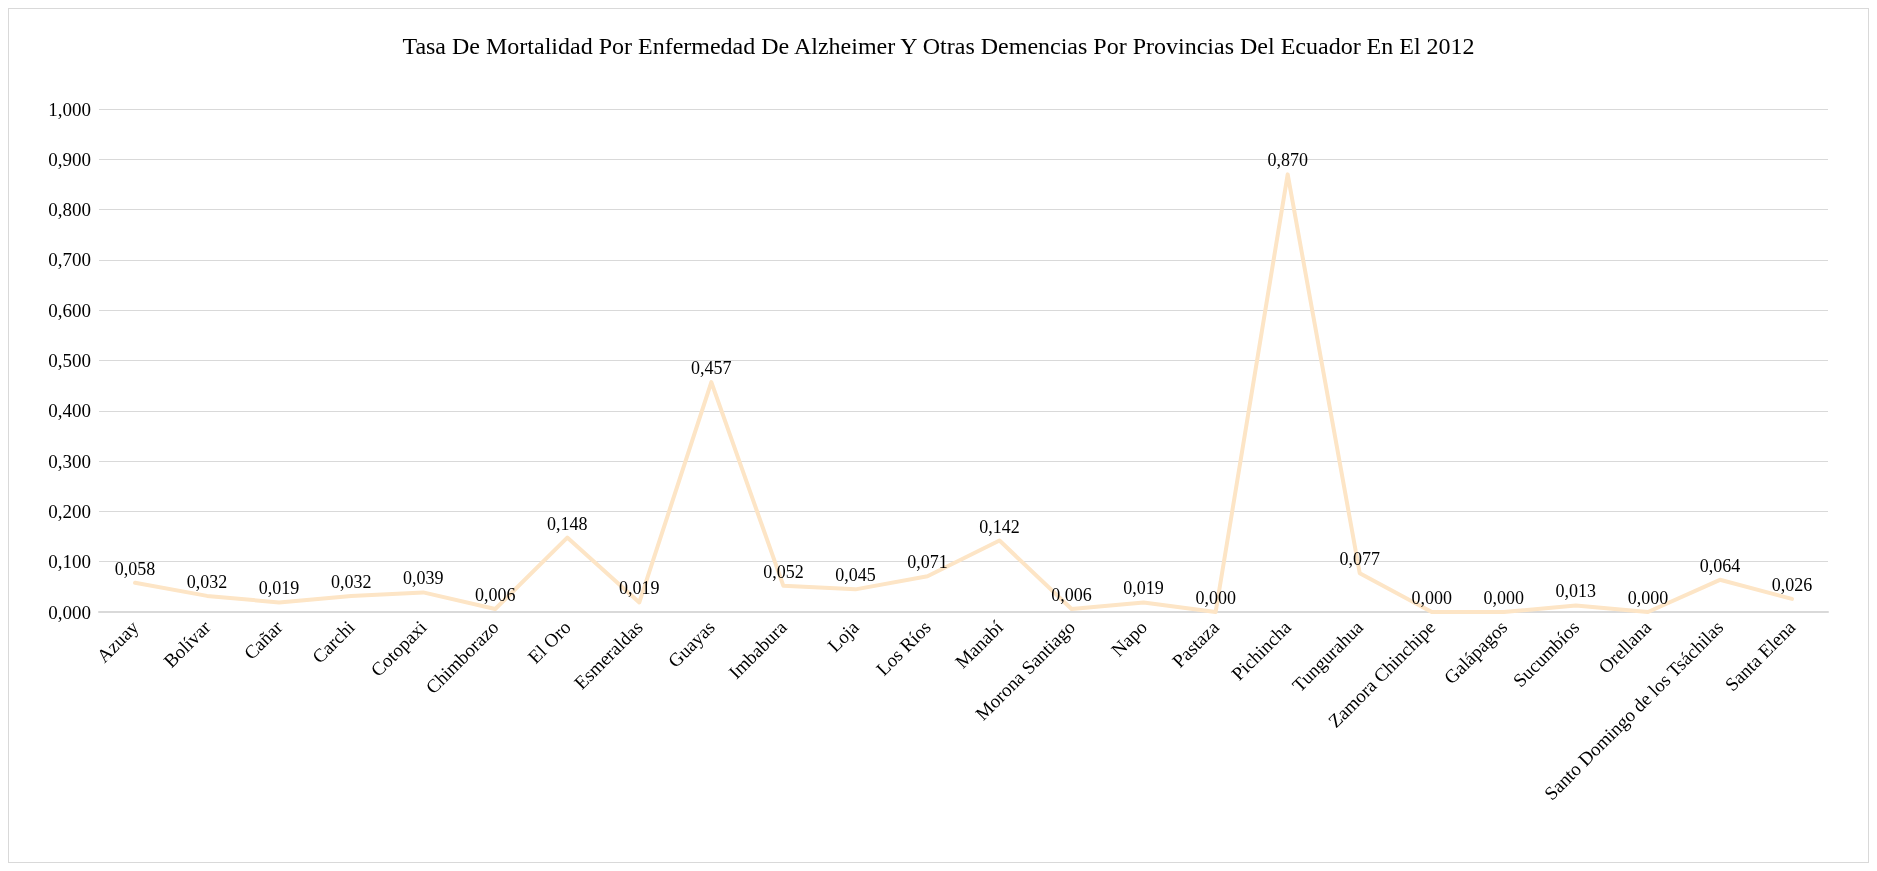 The height and width of the screenshot is (871, 1877). I want to click on y-tick-label: 0,200, so click(69, 511).